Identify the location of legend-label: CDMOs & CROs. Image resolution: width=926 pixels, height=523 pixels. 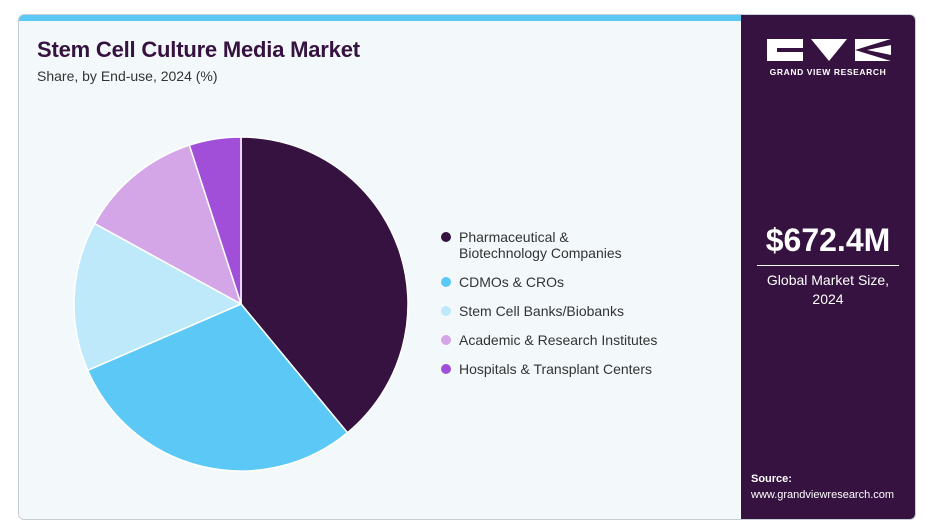
(511, 282).